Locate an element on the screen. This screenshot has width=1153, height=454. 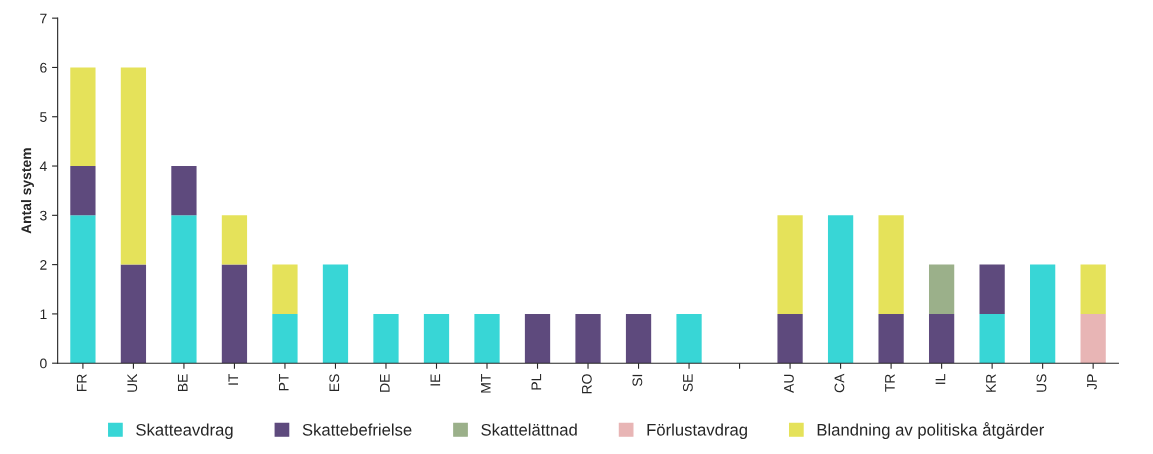
y-tick-label: 5 is located at coordinates (43, 117).